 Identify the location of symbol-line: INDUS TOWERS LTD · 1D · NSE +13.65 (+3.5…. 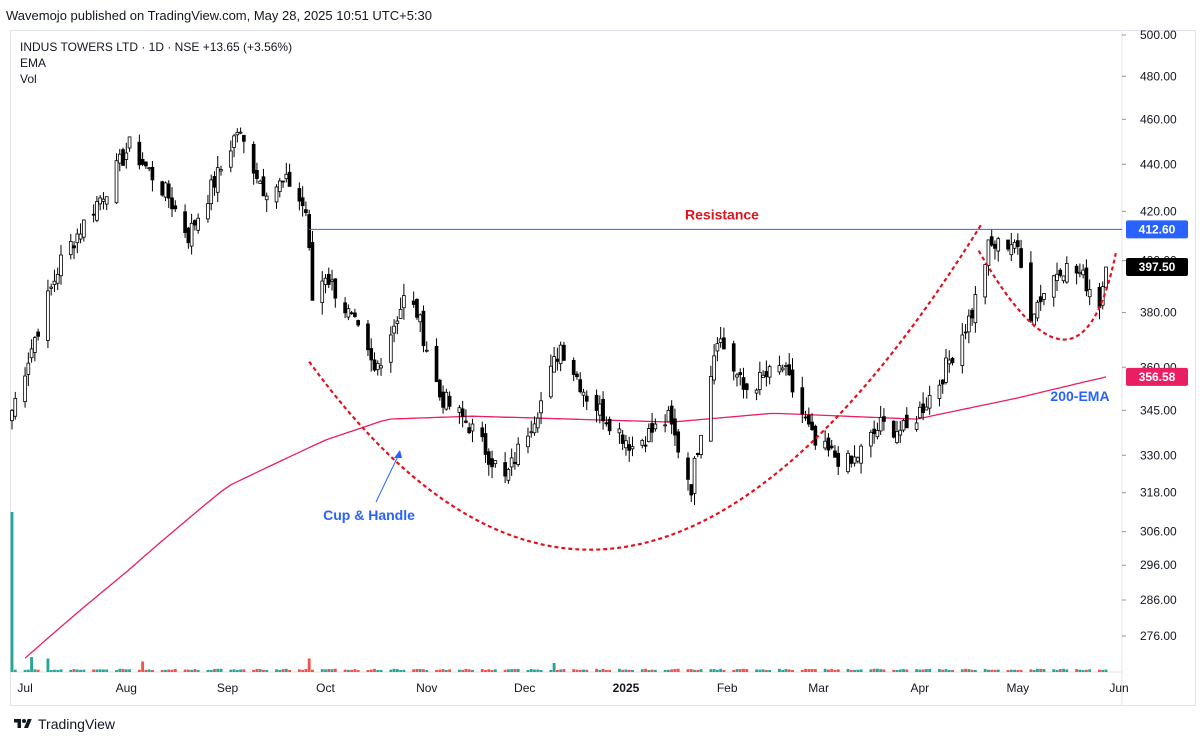
(156, 47).